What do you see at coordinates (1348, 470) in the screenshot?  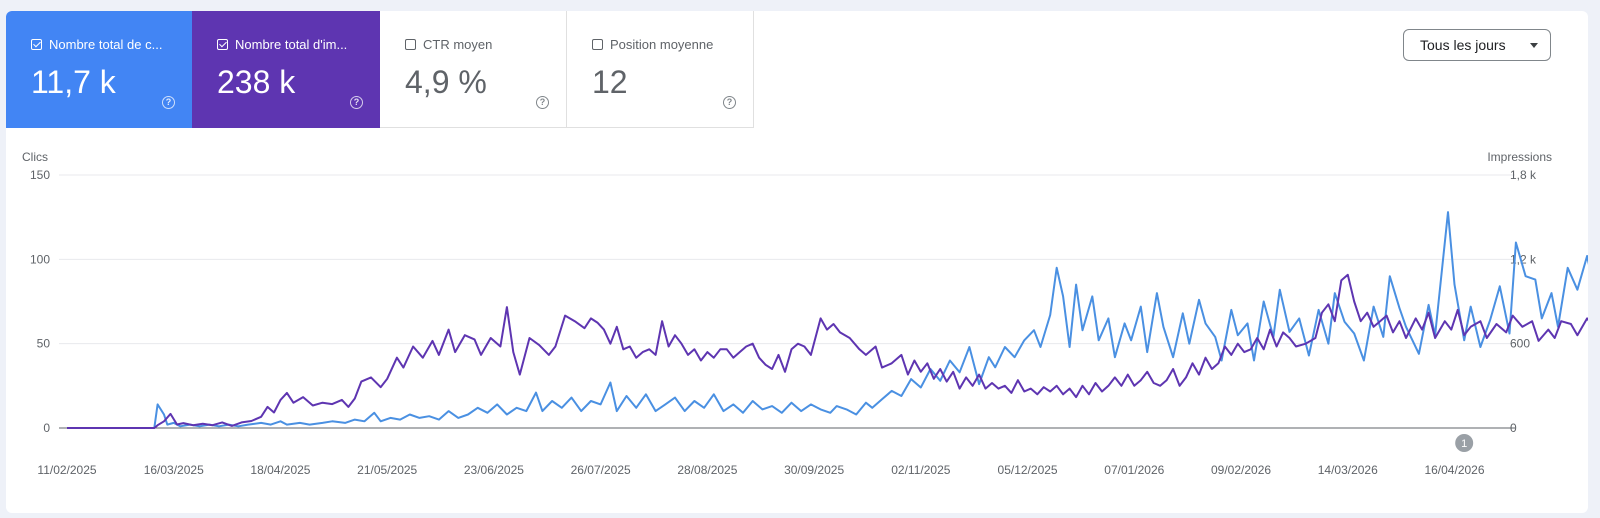 I see `x-tick-label: 14/03/2026` at bounding box center [1348, 470].